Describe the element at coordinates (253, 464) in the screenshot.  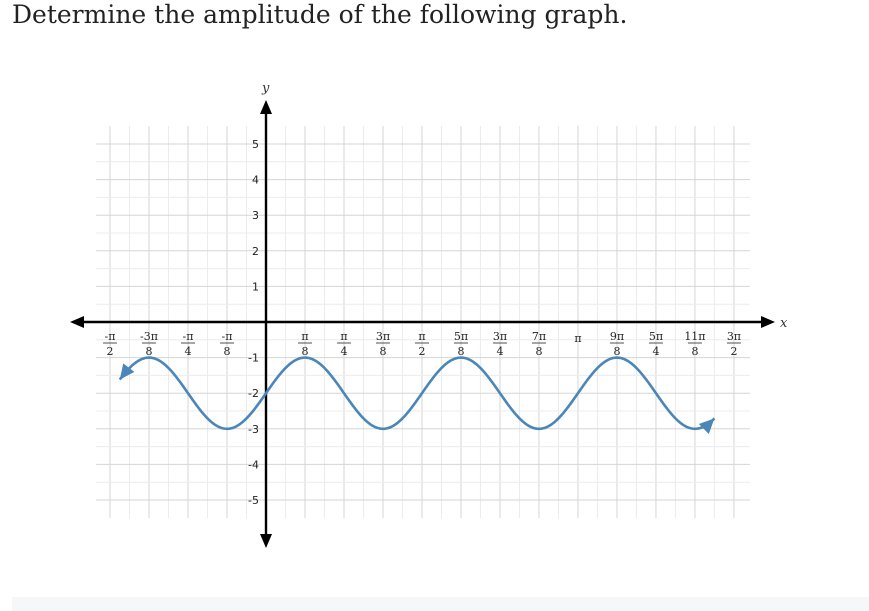
I see `y-tick-label: -4` at that location.